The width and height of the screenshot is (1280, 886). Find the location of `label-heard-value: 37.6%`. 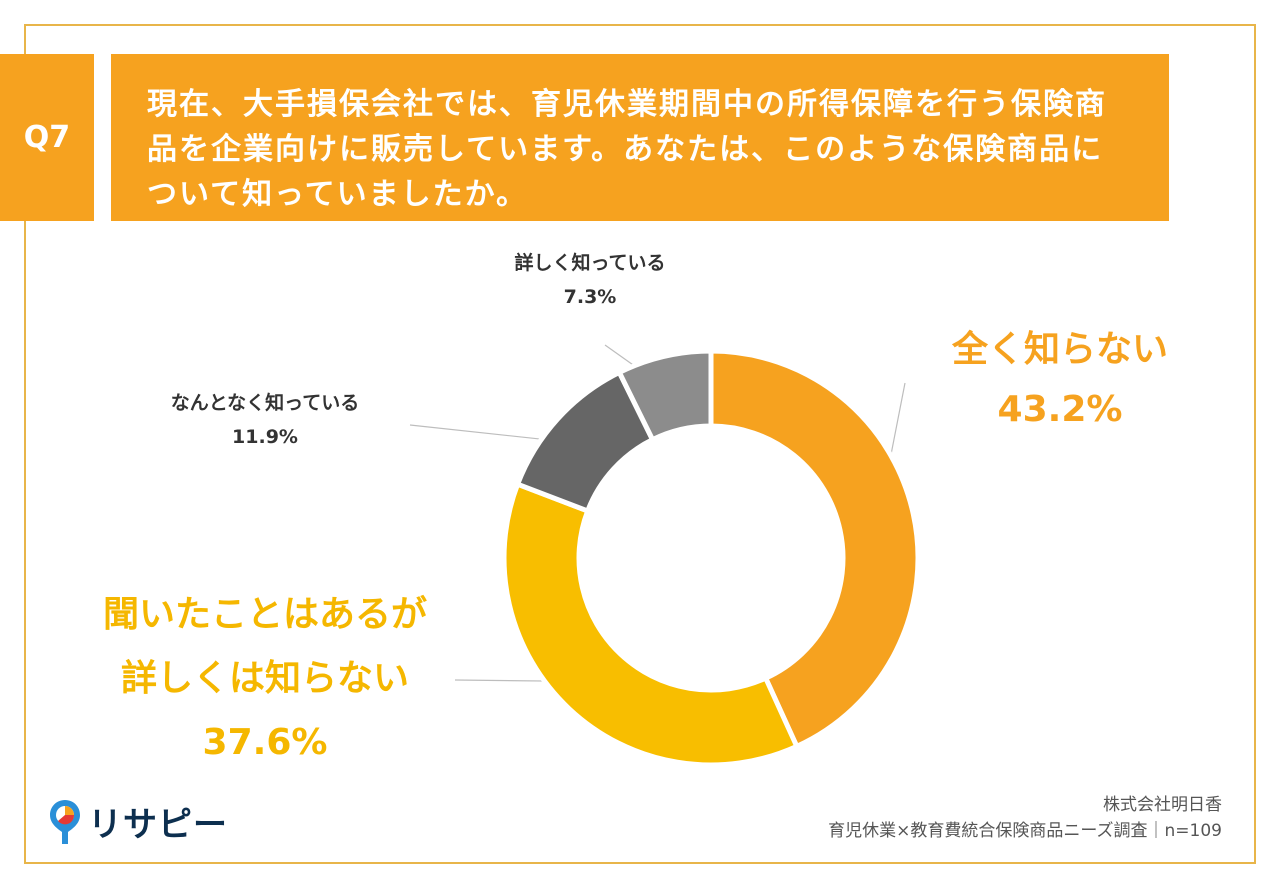

label-heard-value: 37.6% is located at coordinates (265, 742).